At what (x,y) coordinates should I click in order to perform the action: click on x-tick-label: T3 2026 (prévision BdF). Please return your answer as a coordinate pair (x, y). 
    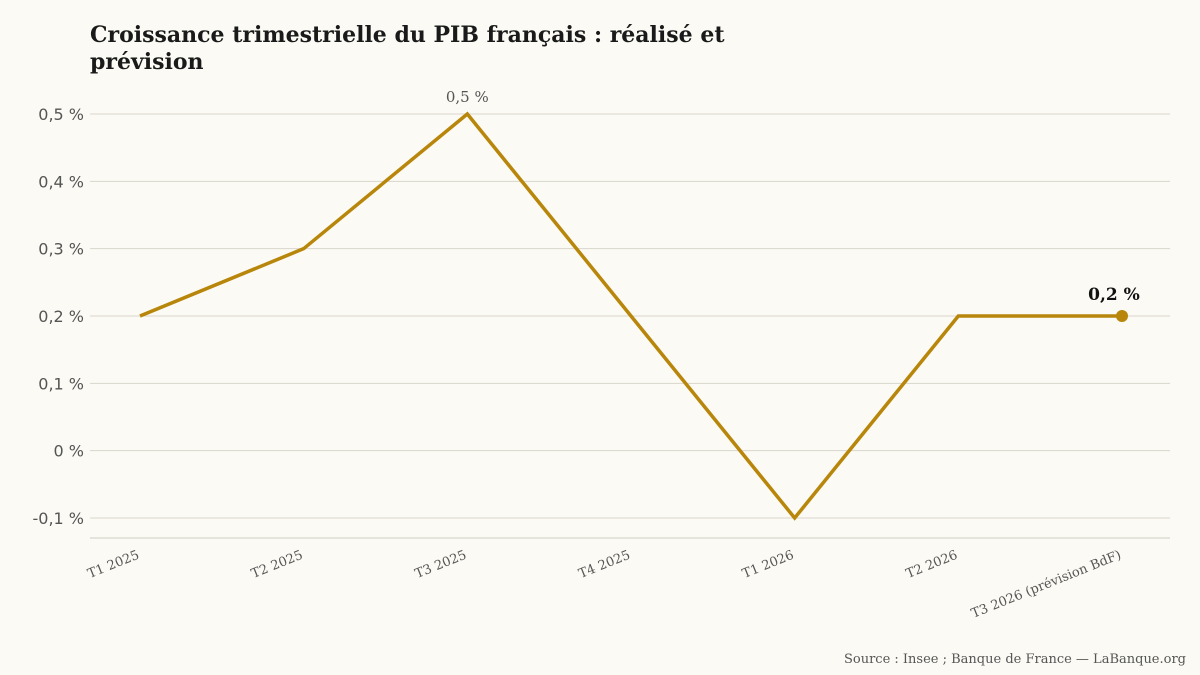
    Looking at the image, I should click on (1046, 585).